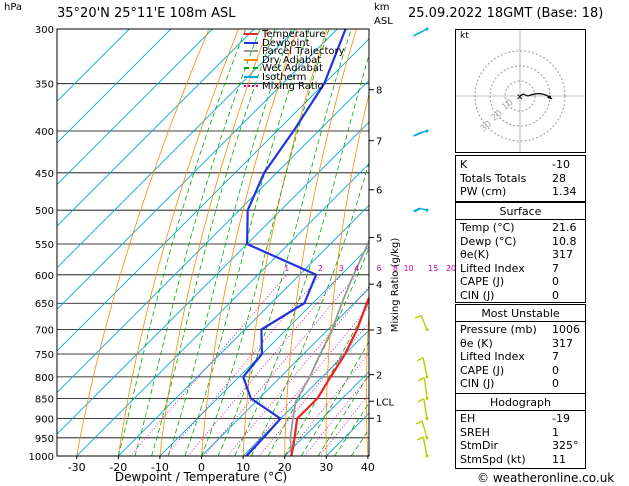 This screenshot has height=486, width=629. I want to click on km-tick-label: LCL, so click(385, 402).